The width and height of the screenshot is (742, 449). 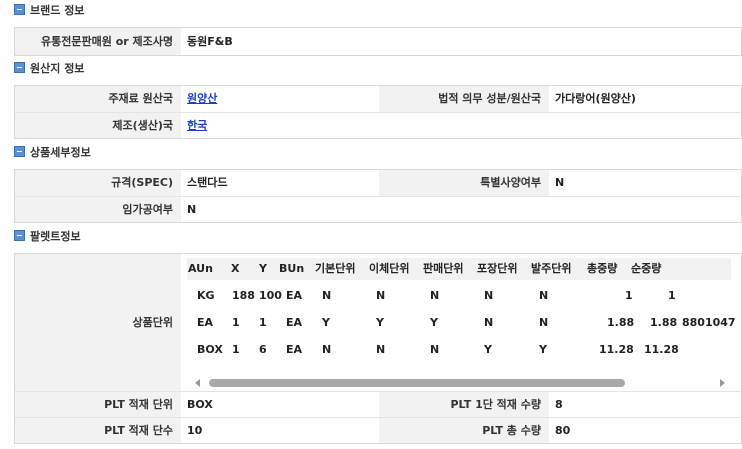 I want to click on col-gross-weight: 총중량, so click(x=602, y=268).